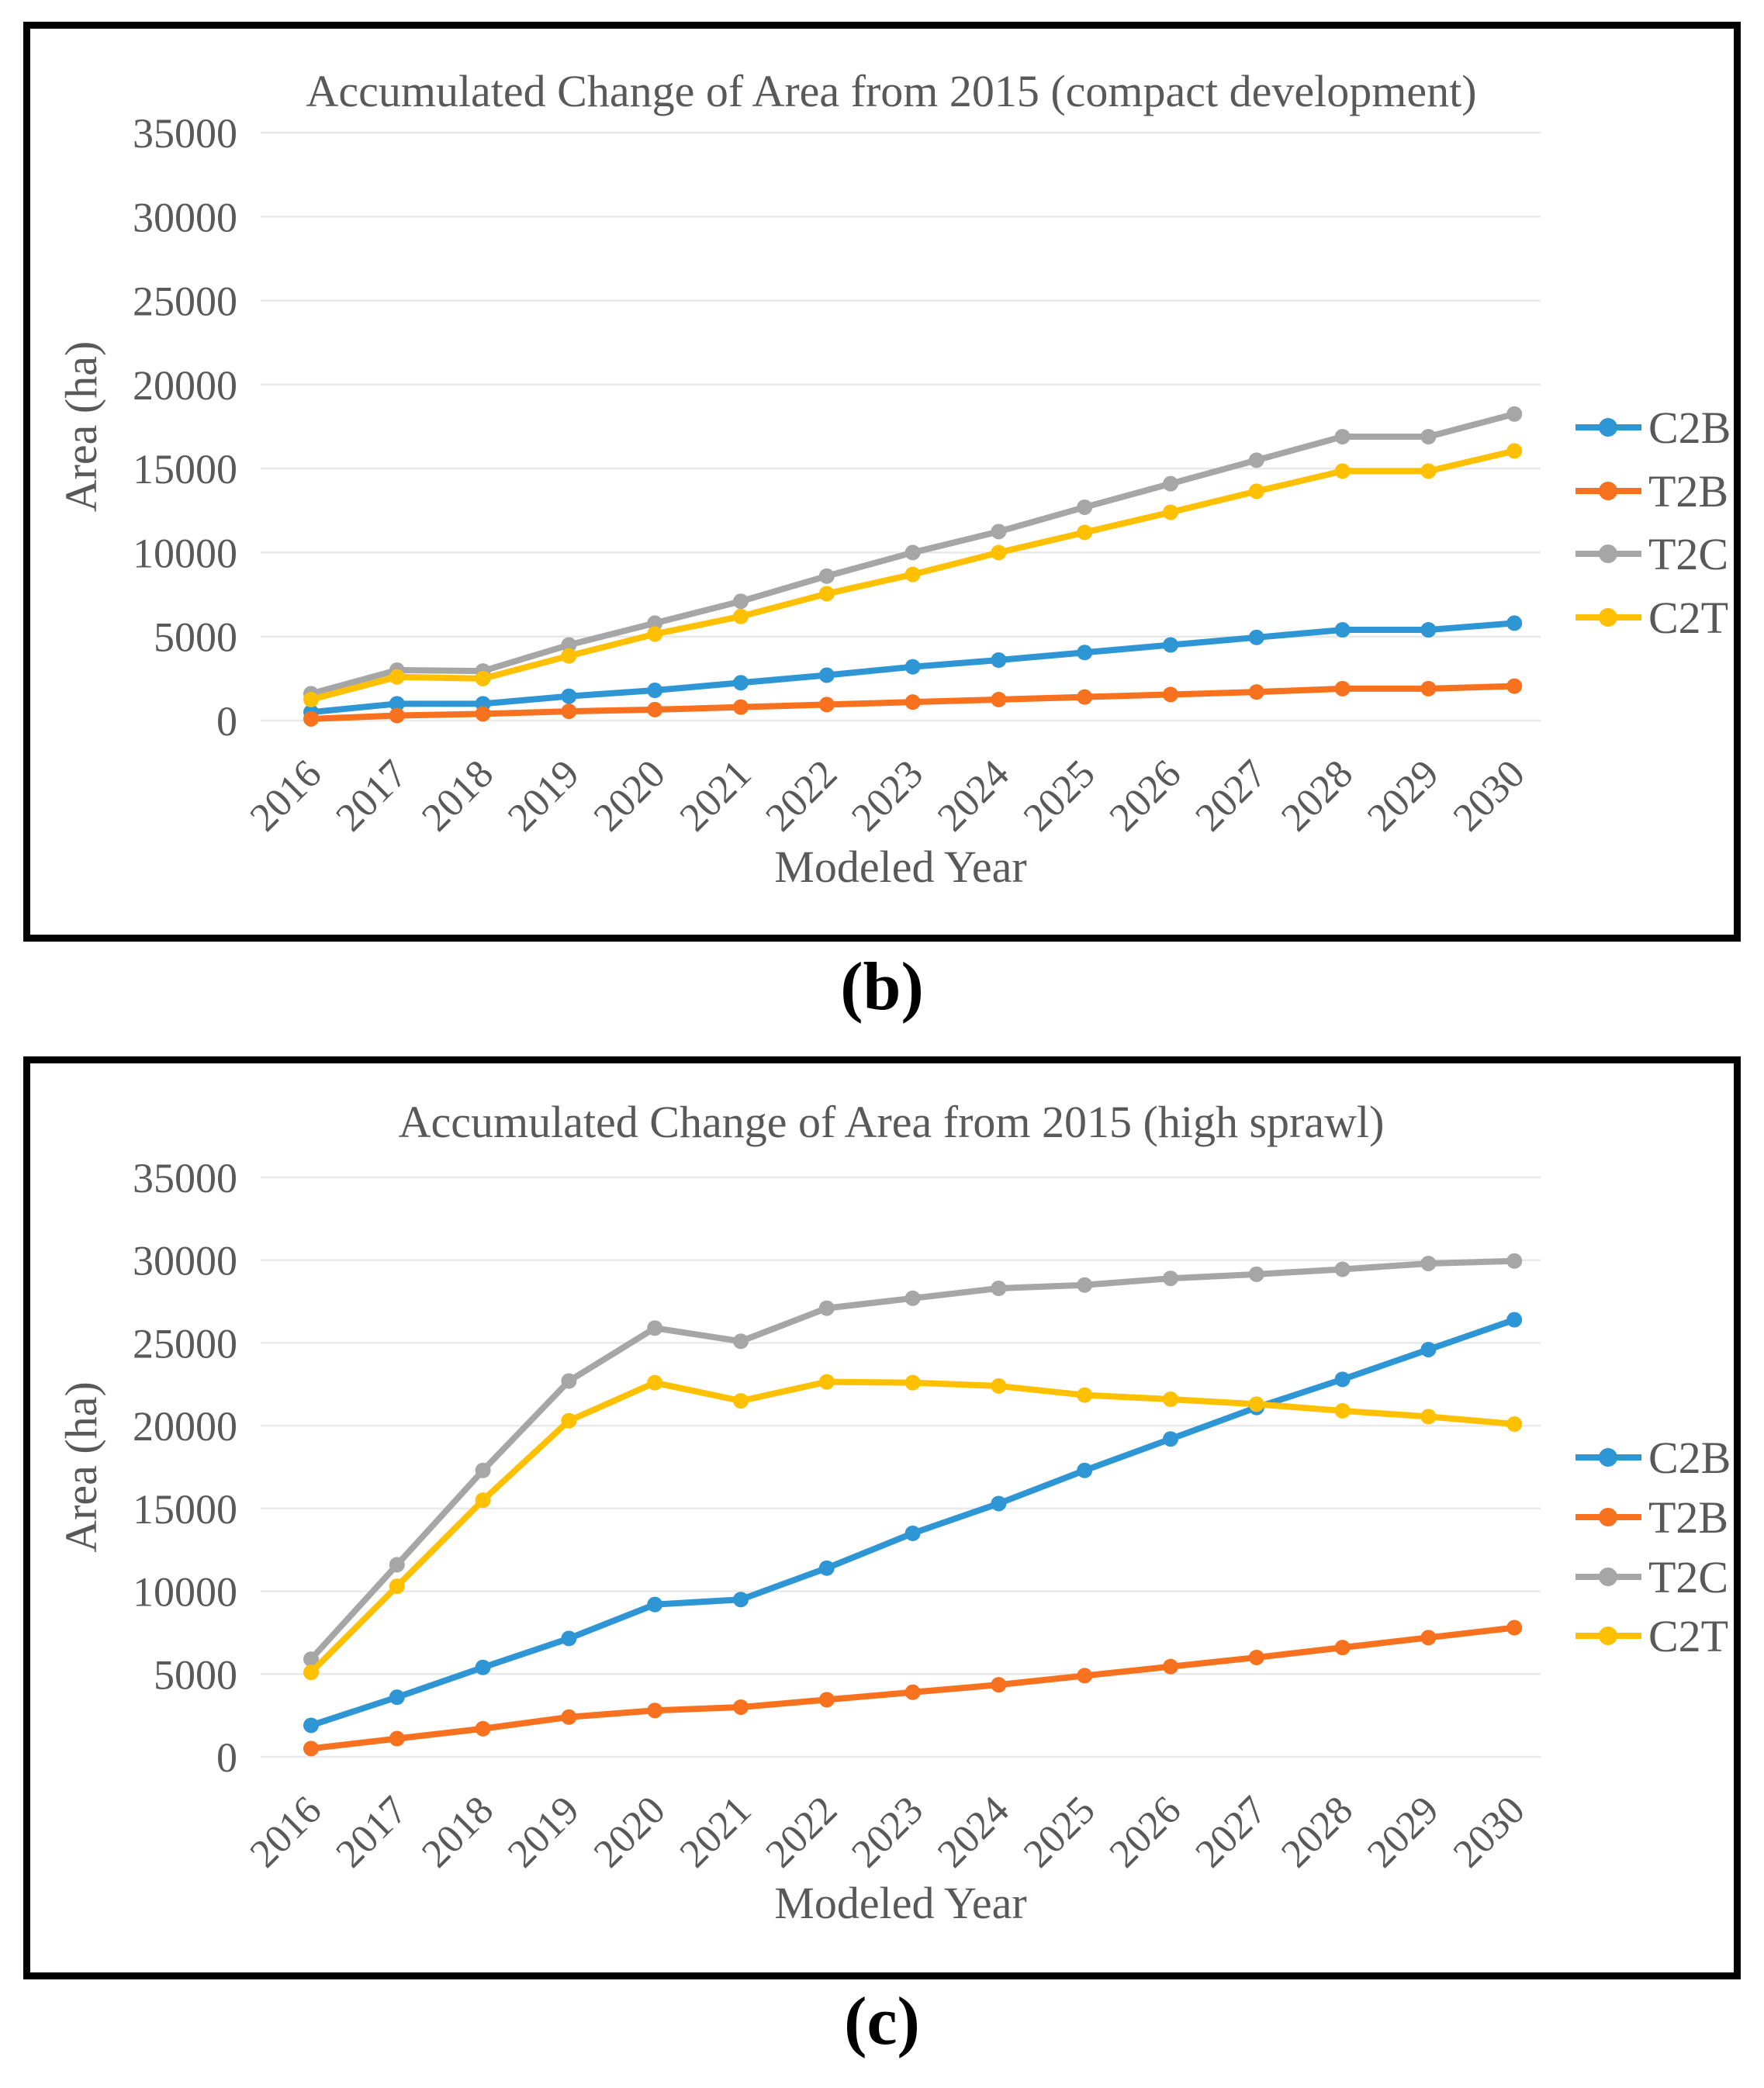  I want to click on x-tick-label: 2022, so click(801, 796).